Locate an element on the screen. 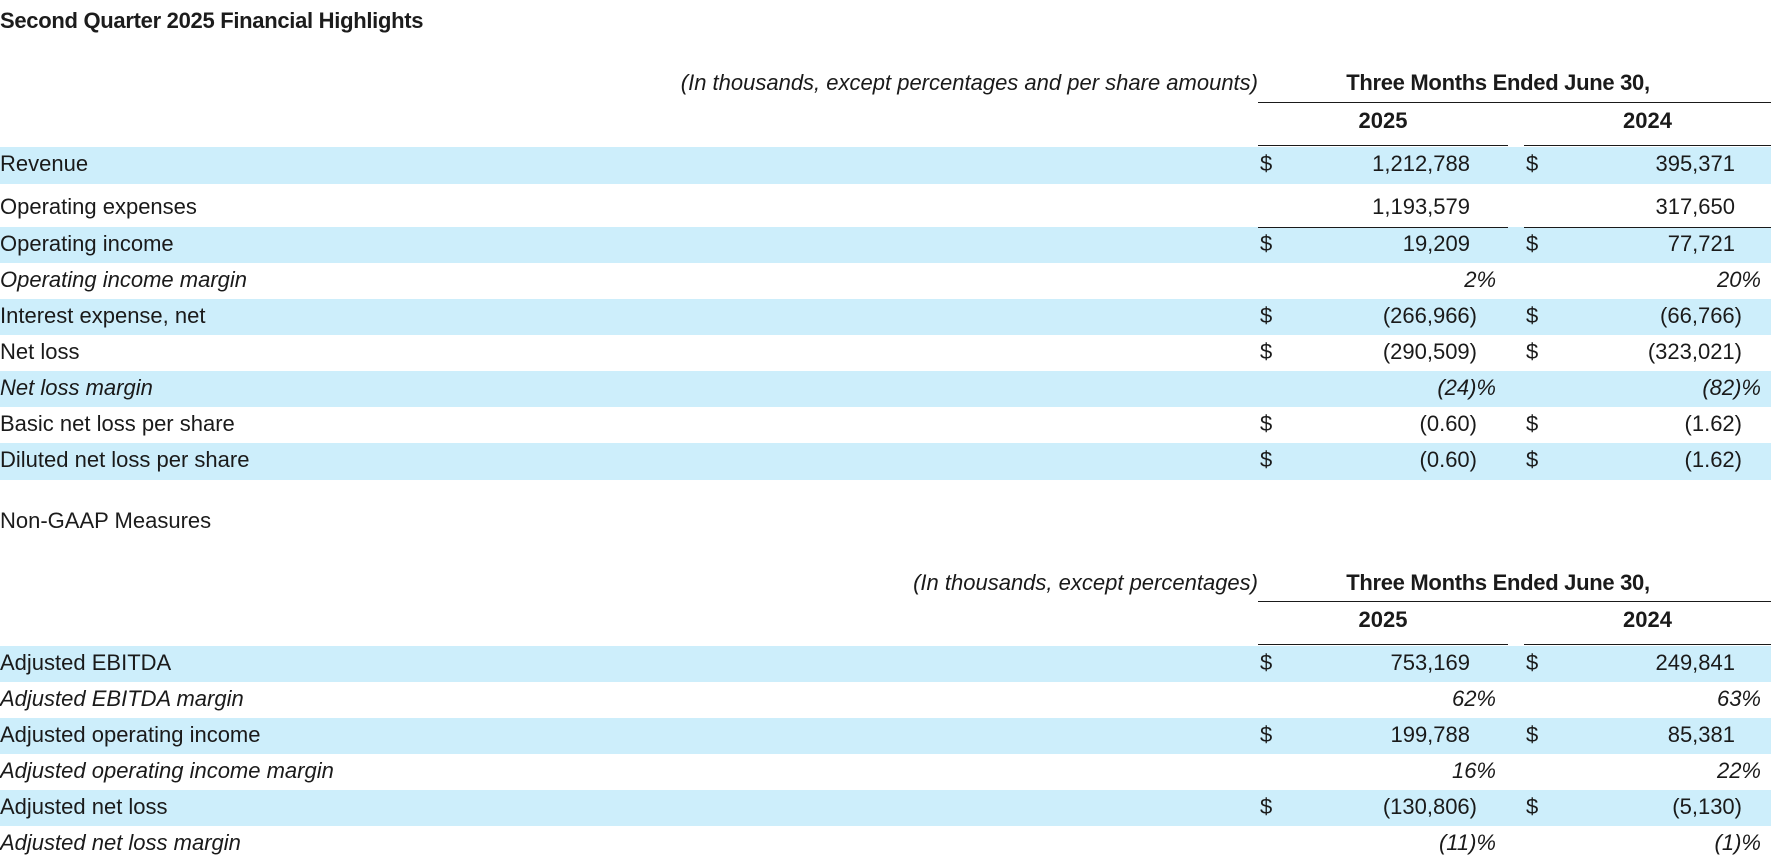  nongaap-year-2024: 2024 is located at coordinates (1647, 619).